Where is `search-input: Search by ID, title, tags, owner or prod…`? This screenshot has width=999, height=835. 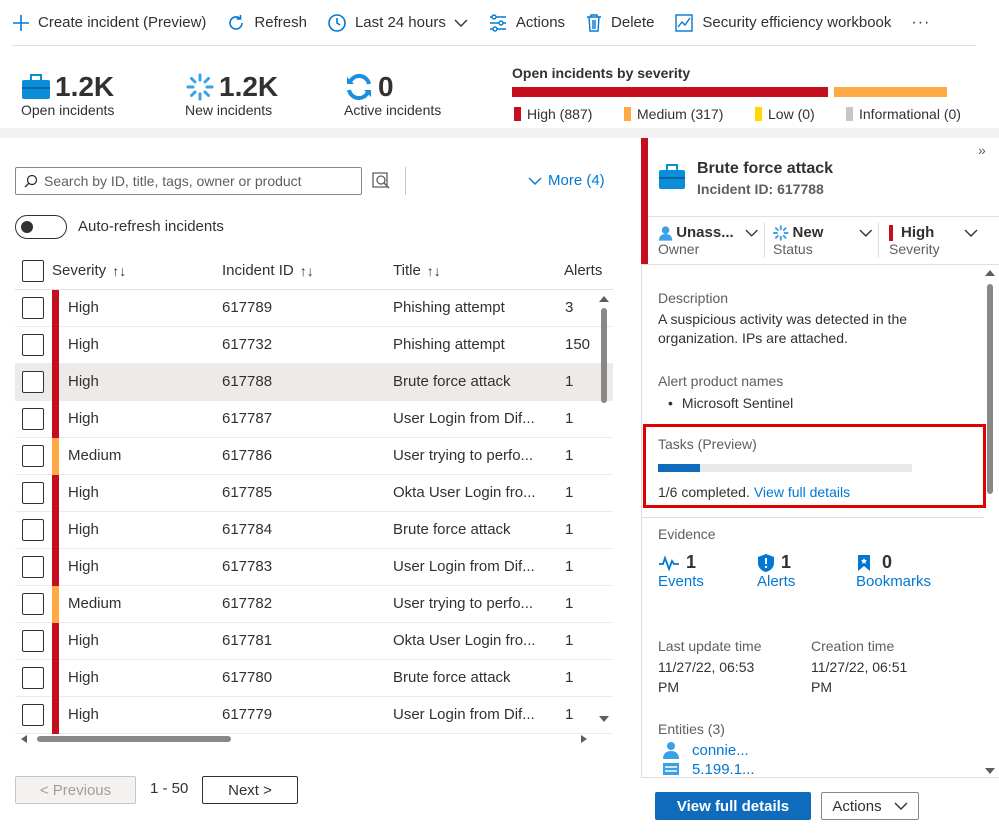 search-input: Search by ID, title, tags, owner or prod… is located at coordinates (188, 181).